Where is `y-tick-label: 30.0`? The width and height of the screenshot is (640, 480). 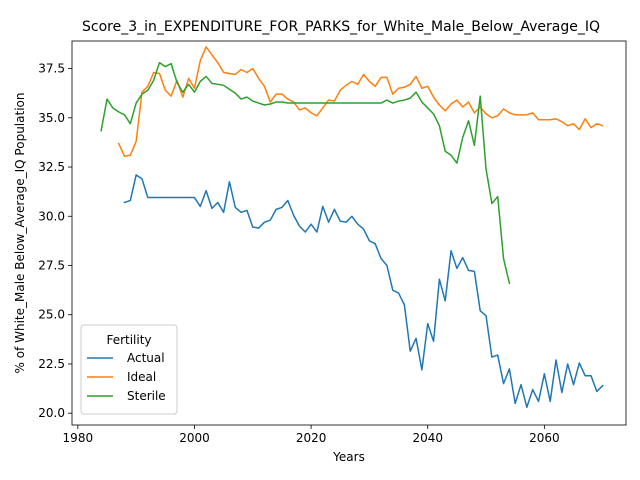 y-tick-label: 30.0 is located at coordinates (51, 216).